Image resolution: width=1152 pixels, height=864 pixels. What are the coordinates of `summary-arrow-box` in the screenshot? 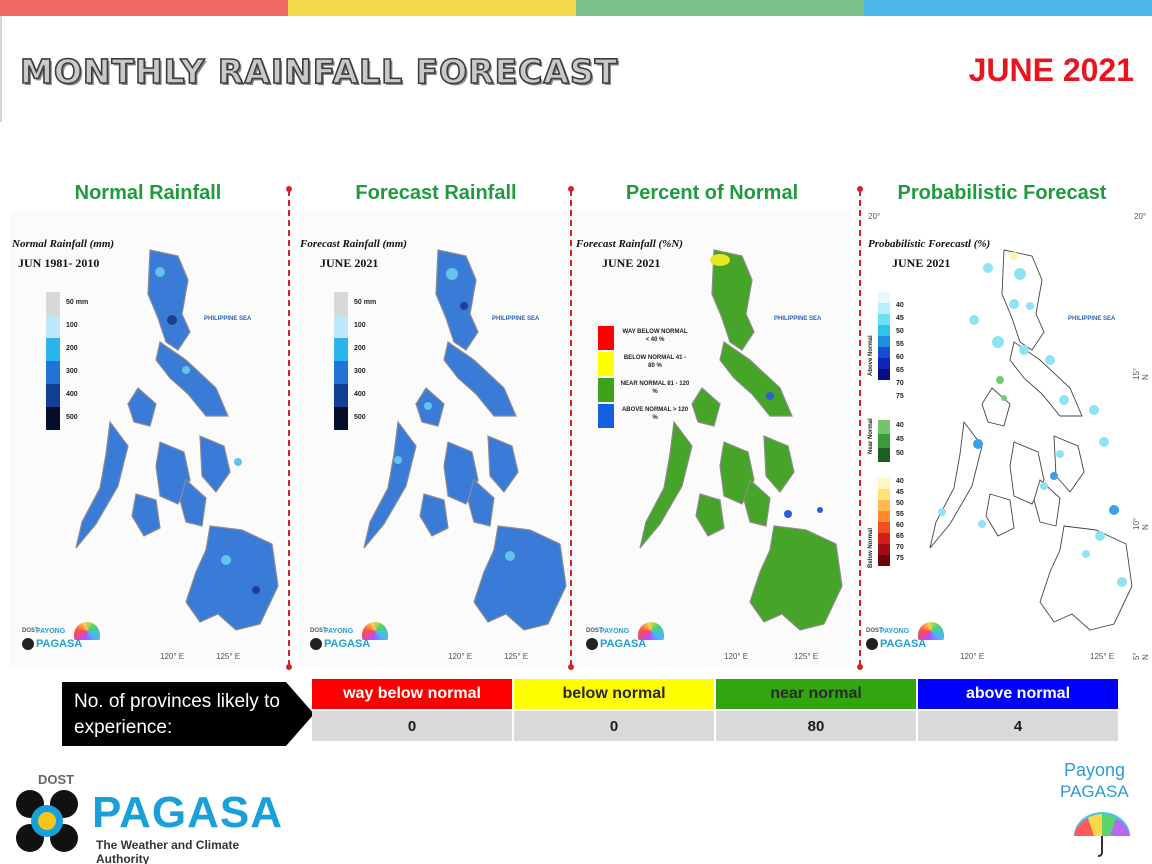 It's located at (188, 714).